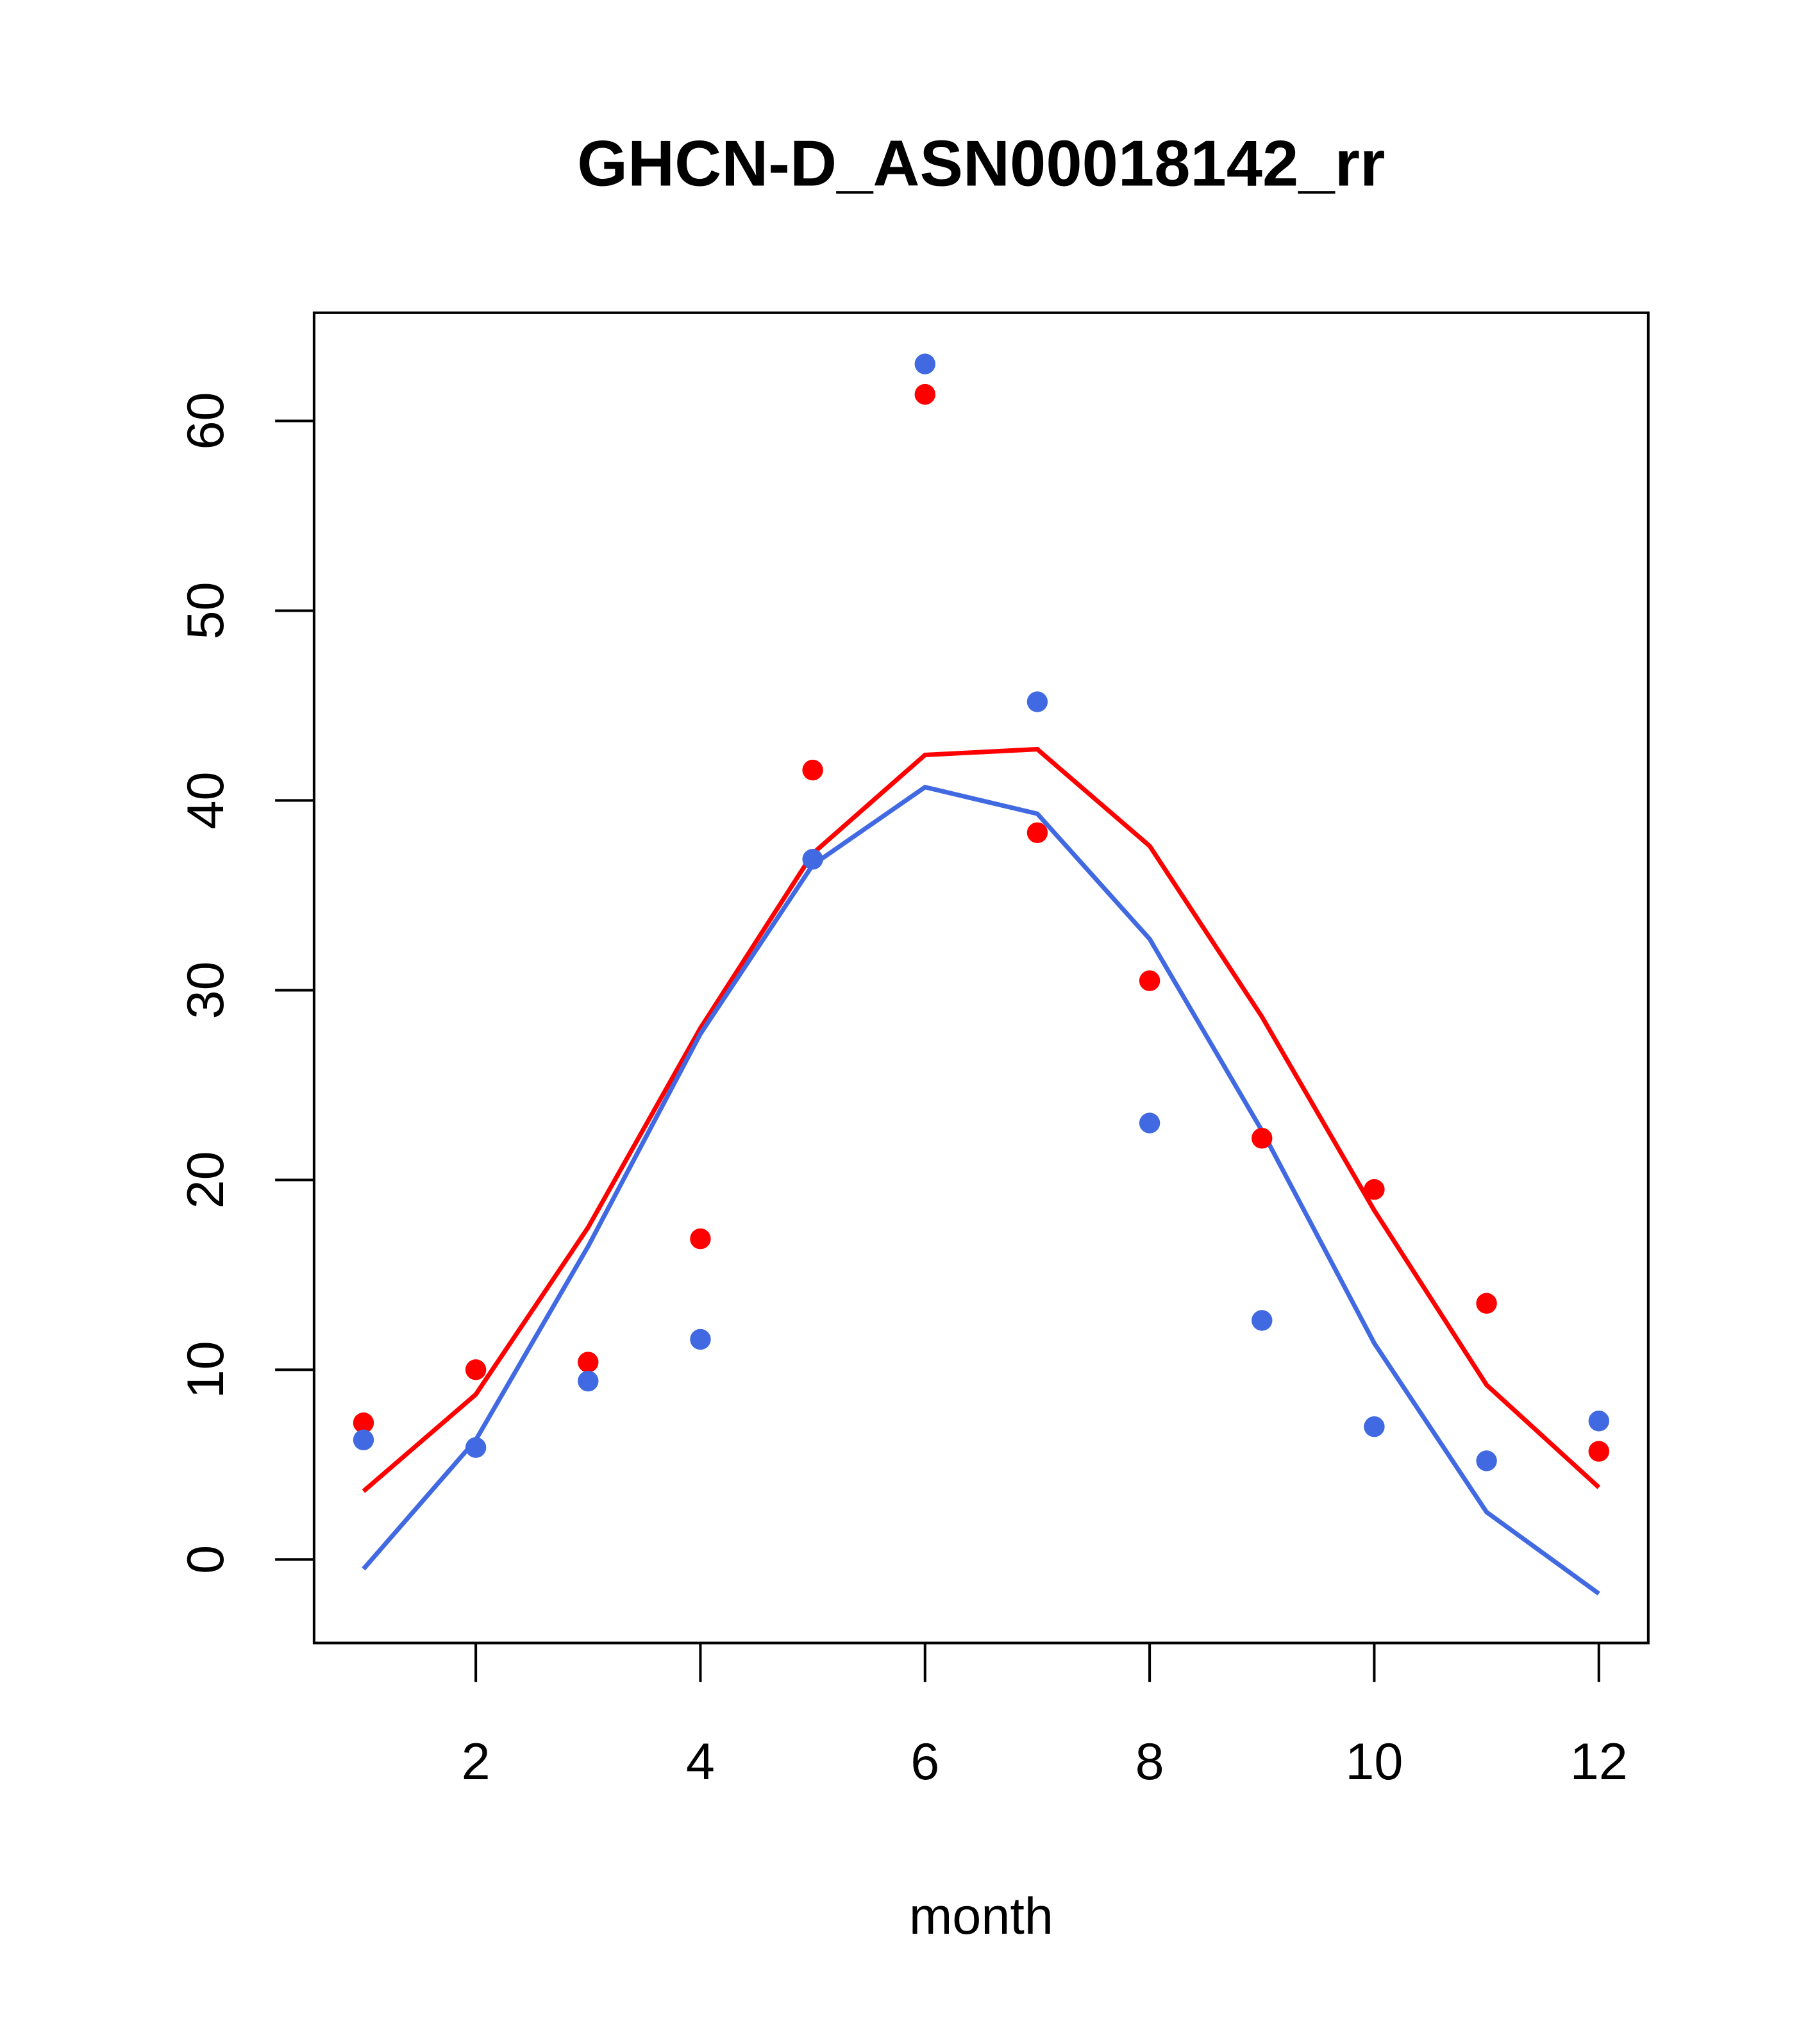  I want to click on y-tick-label: 20, so click(206, 1180).